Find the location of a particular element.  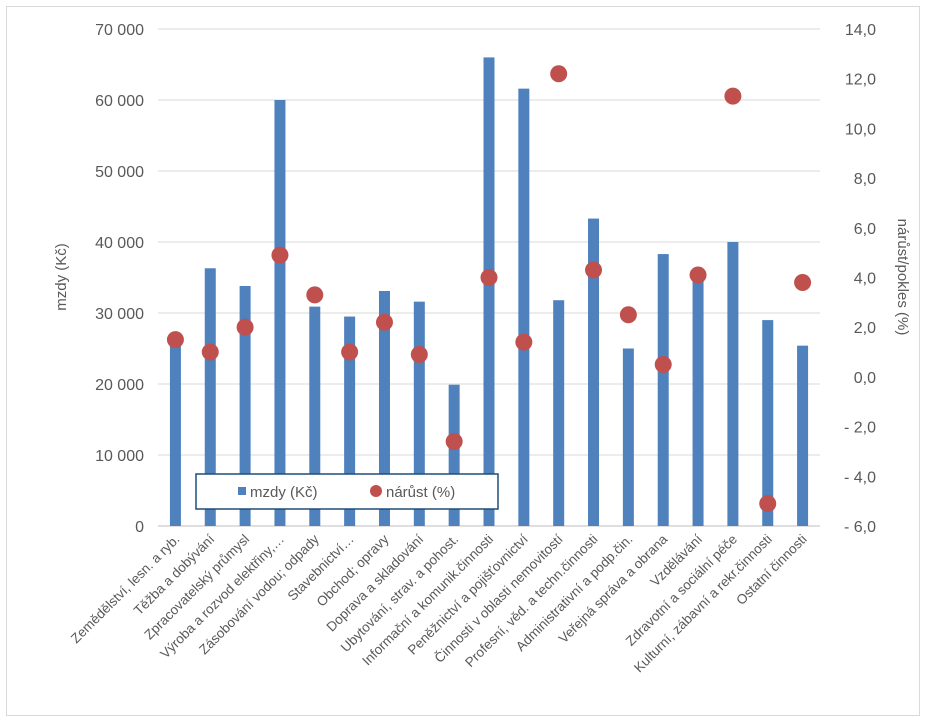

right-tick-label: - 2,0 is located at coordinates (860, 428).